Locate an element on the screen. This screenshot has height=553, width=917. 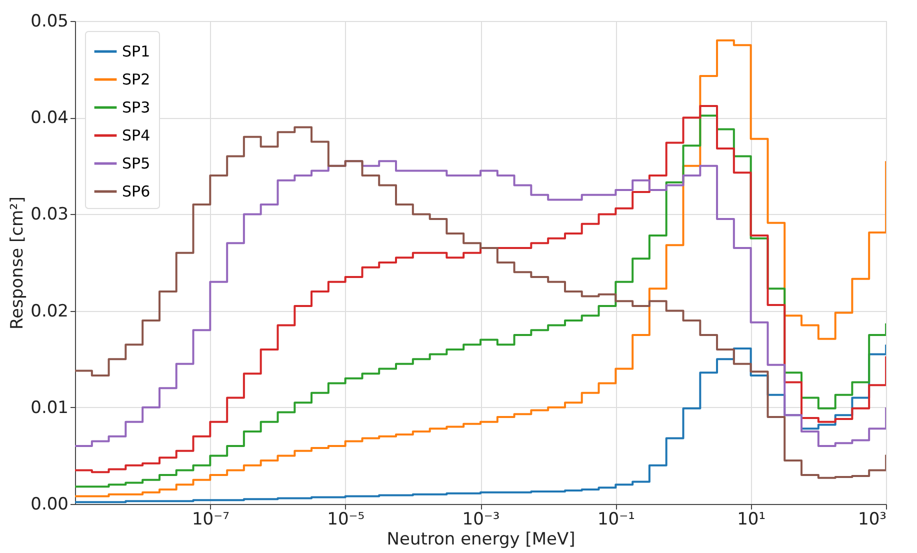
x-tick-label: 10¹ is located at coordinates (751, 520).